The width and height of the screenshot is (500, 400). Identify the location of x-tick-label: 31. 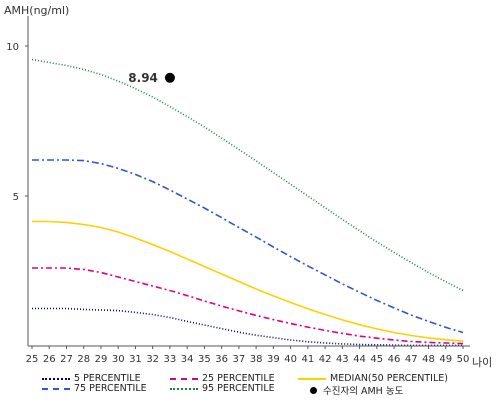
(135, 359).